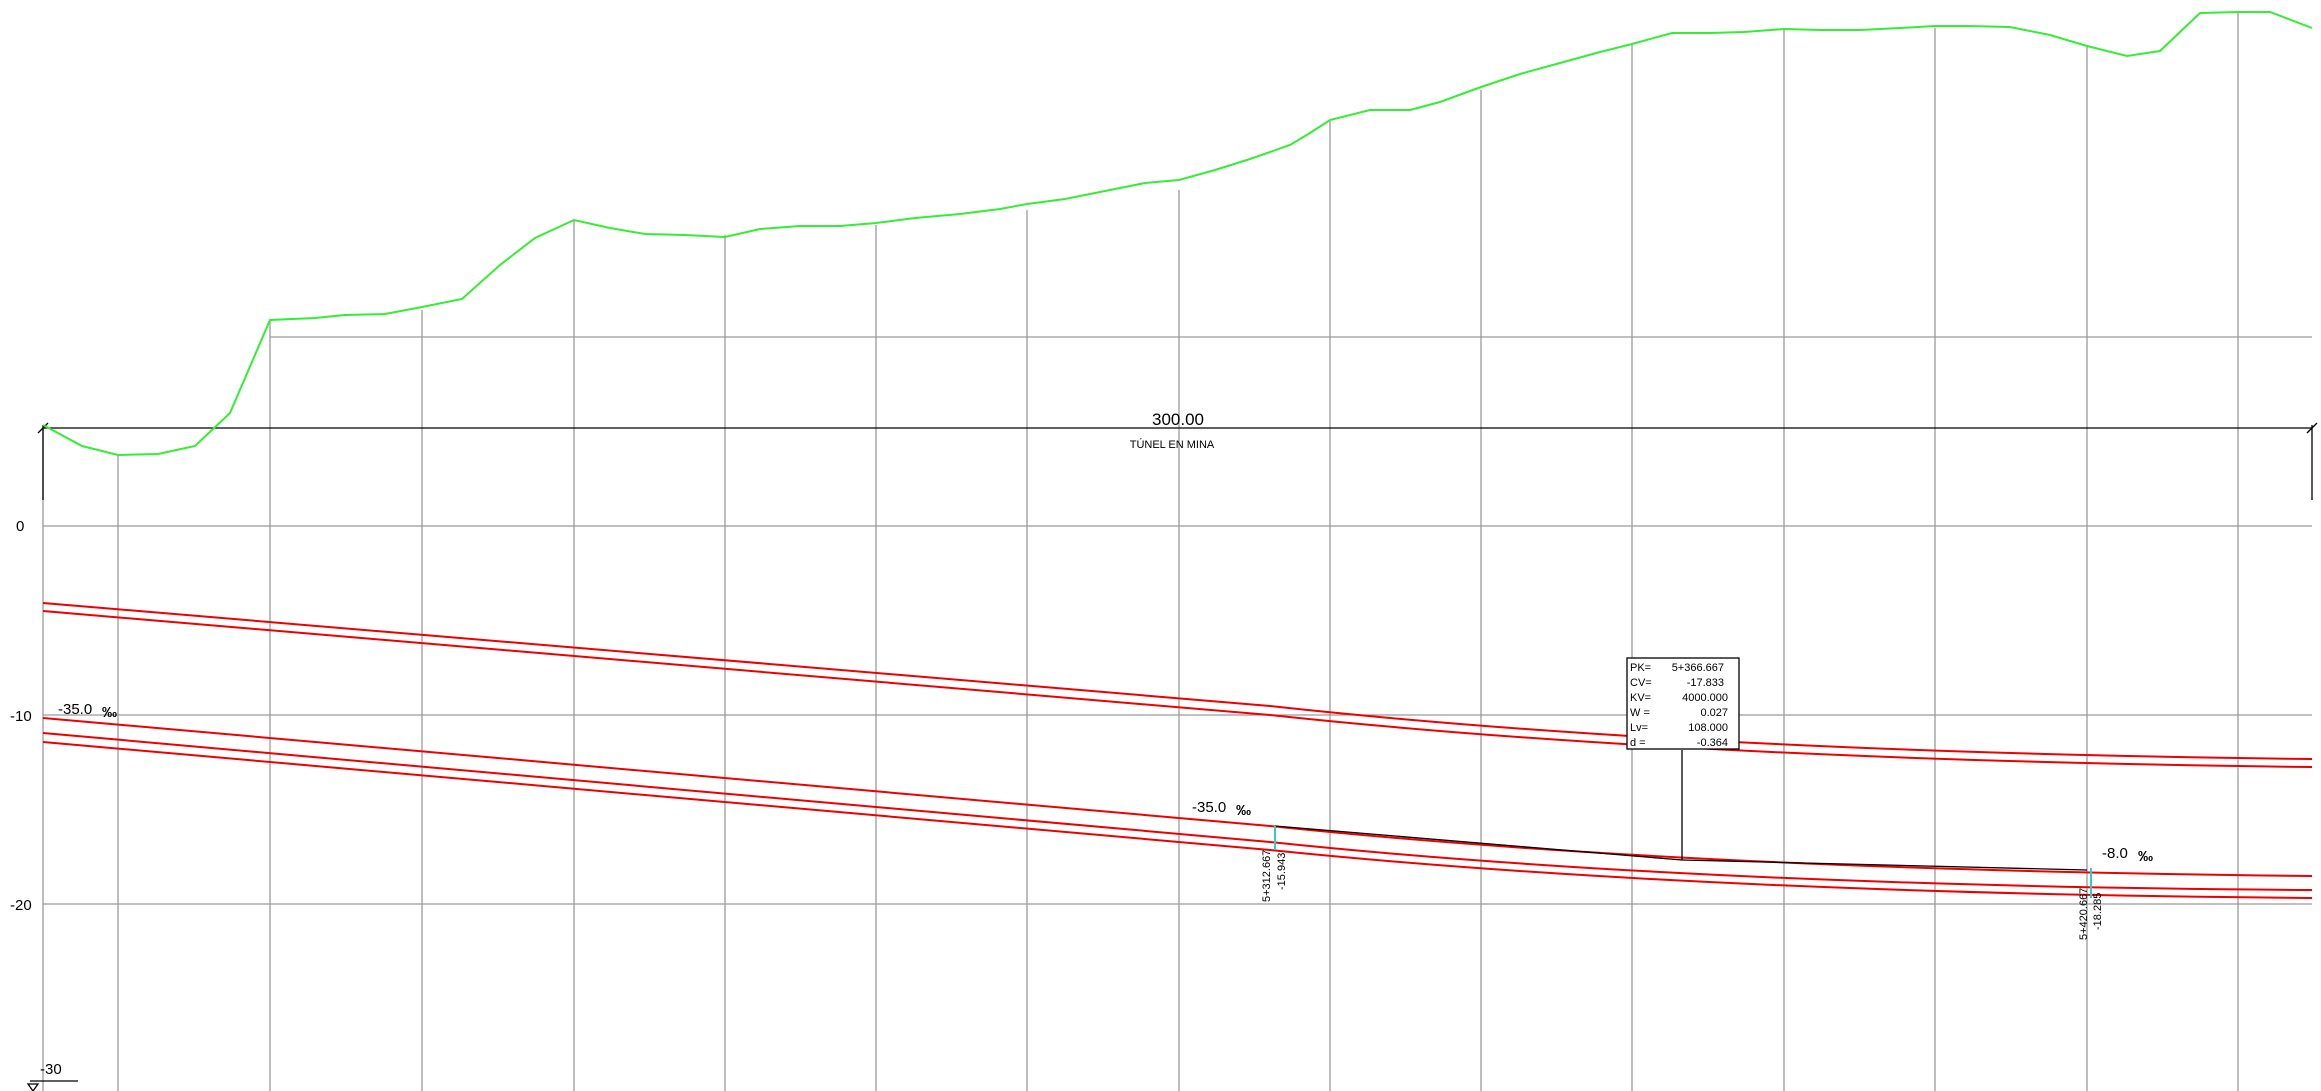 Image resolution: width=2321 pixels, height=1091 pixels. What do you see at coordinates (1640, 713) in the screenshot?
I see `curve-key-w: W =` at bounding box center [1640, 713].